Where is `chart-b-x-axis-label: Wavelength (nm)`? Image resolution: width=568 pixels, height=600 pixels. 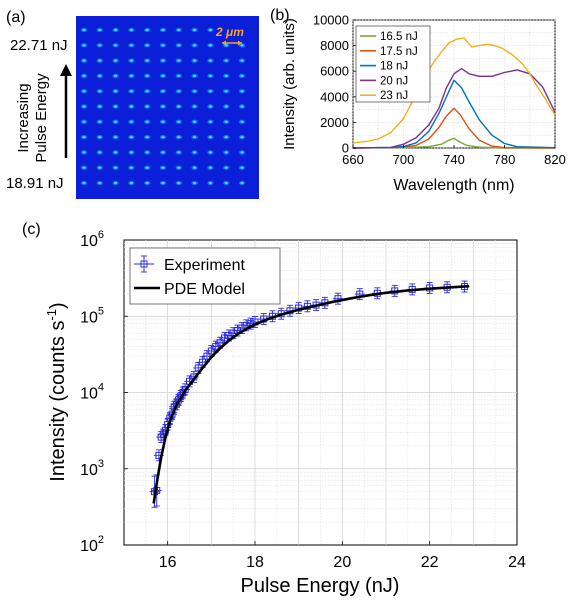
chart-b-x-axis-label: Wavelength (nm) is located at coordinates (453, 185).